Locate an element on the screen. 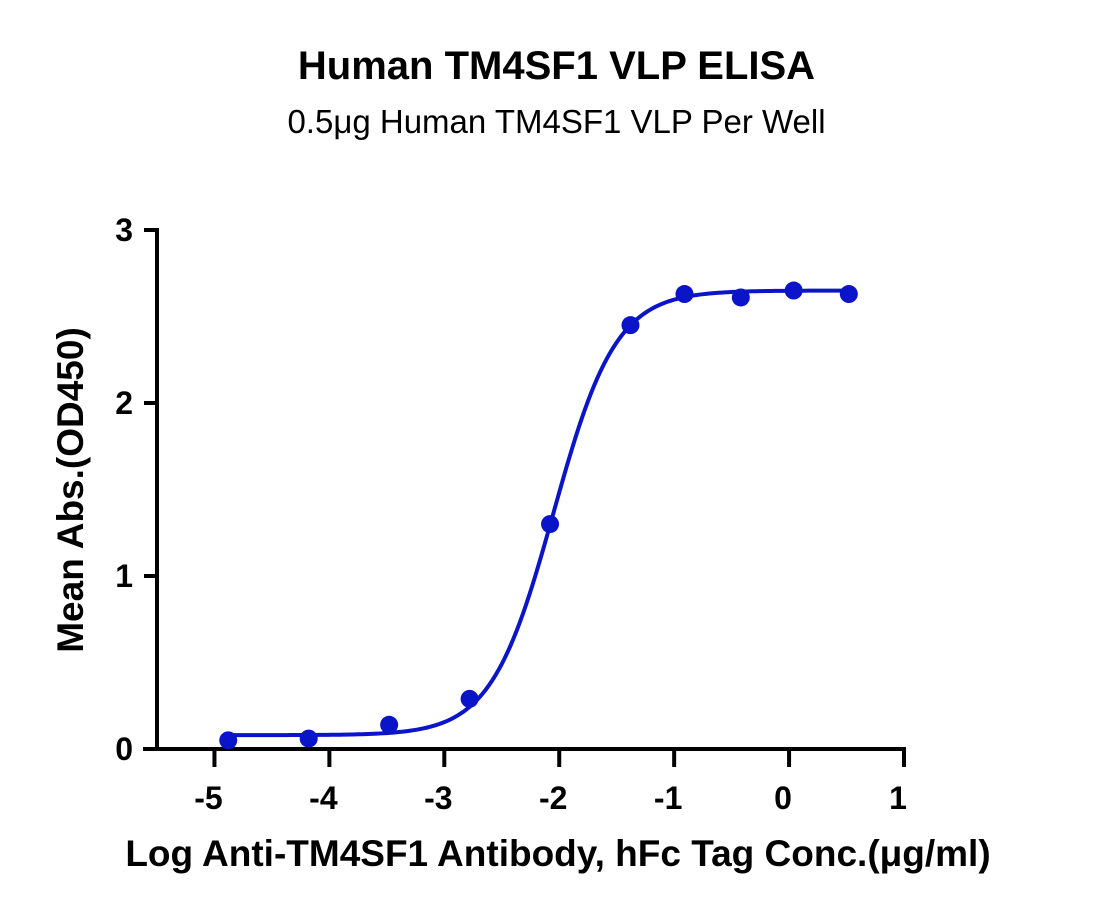 The width and height of the screenshot is (1113, 922). x-tick-label: -4 is located at coordinates (323, 798).